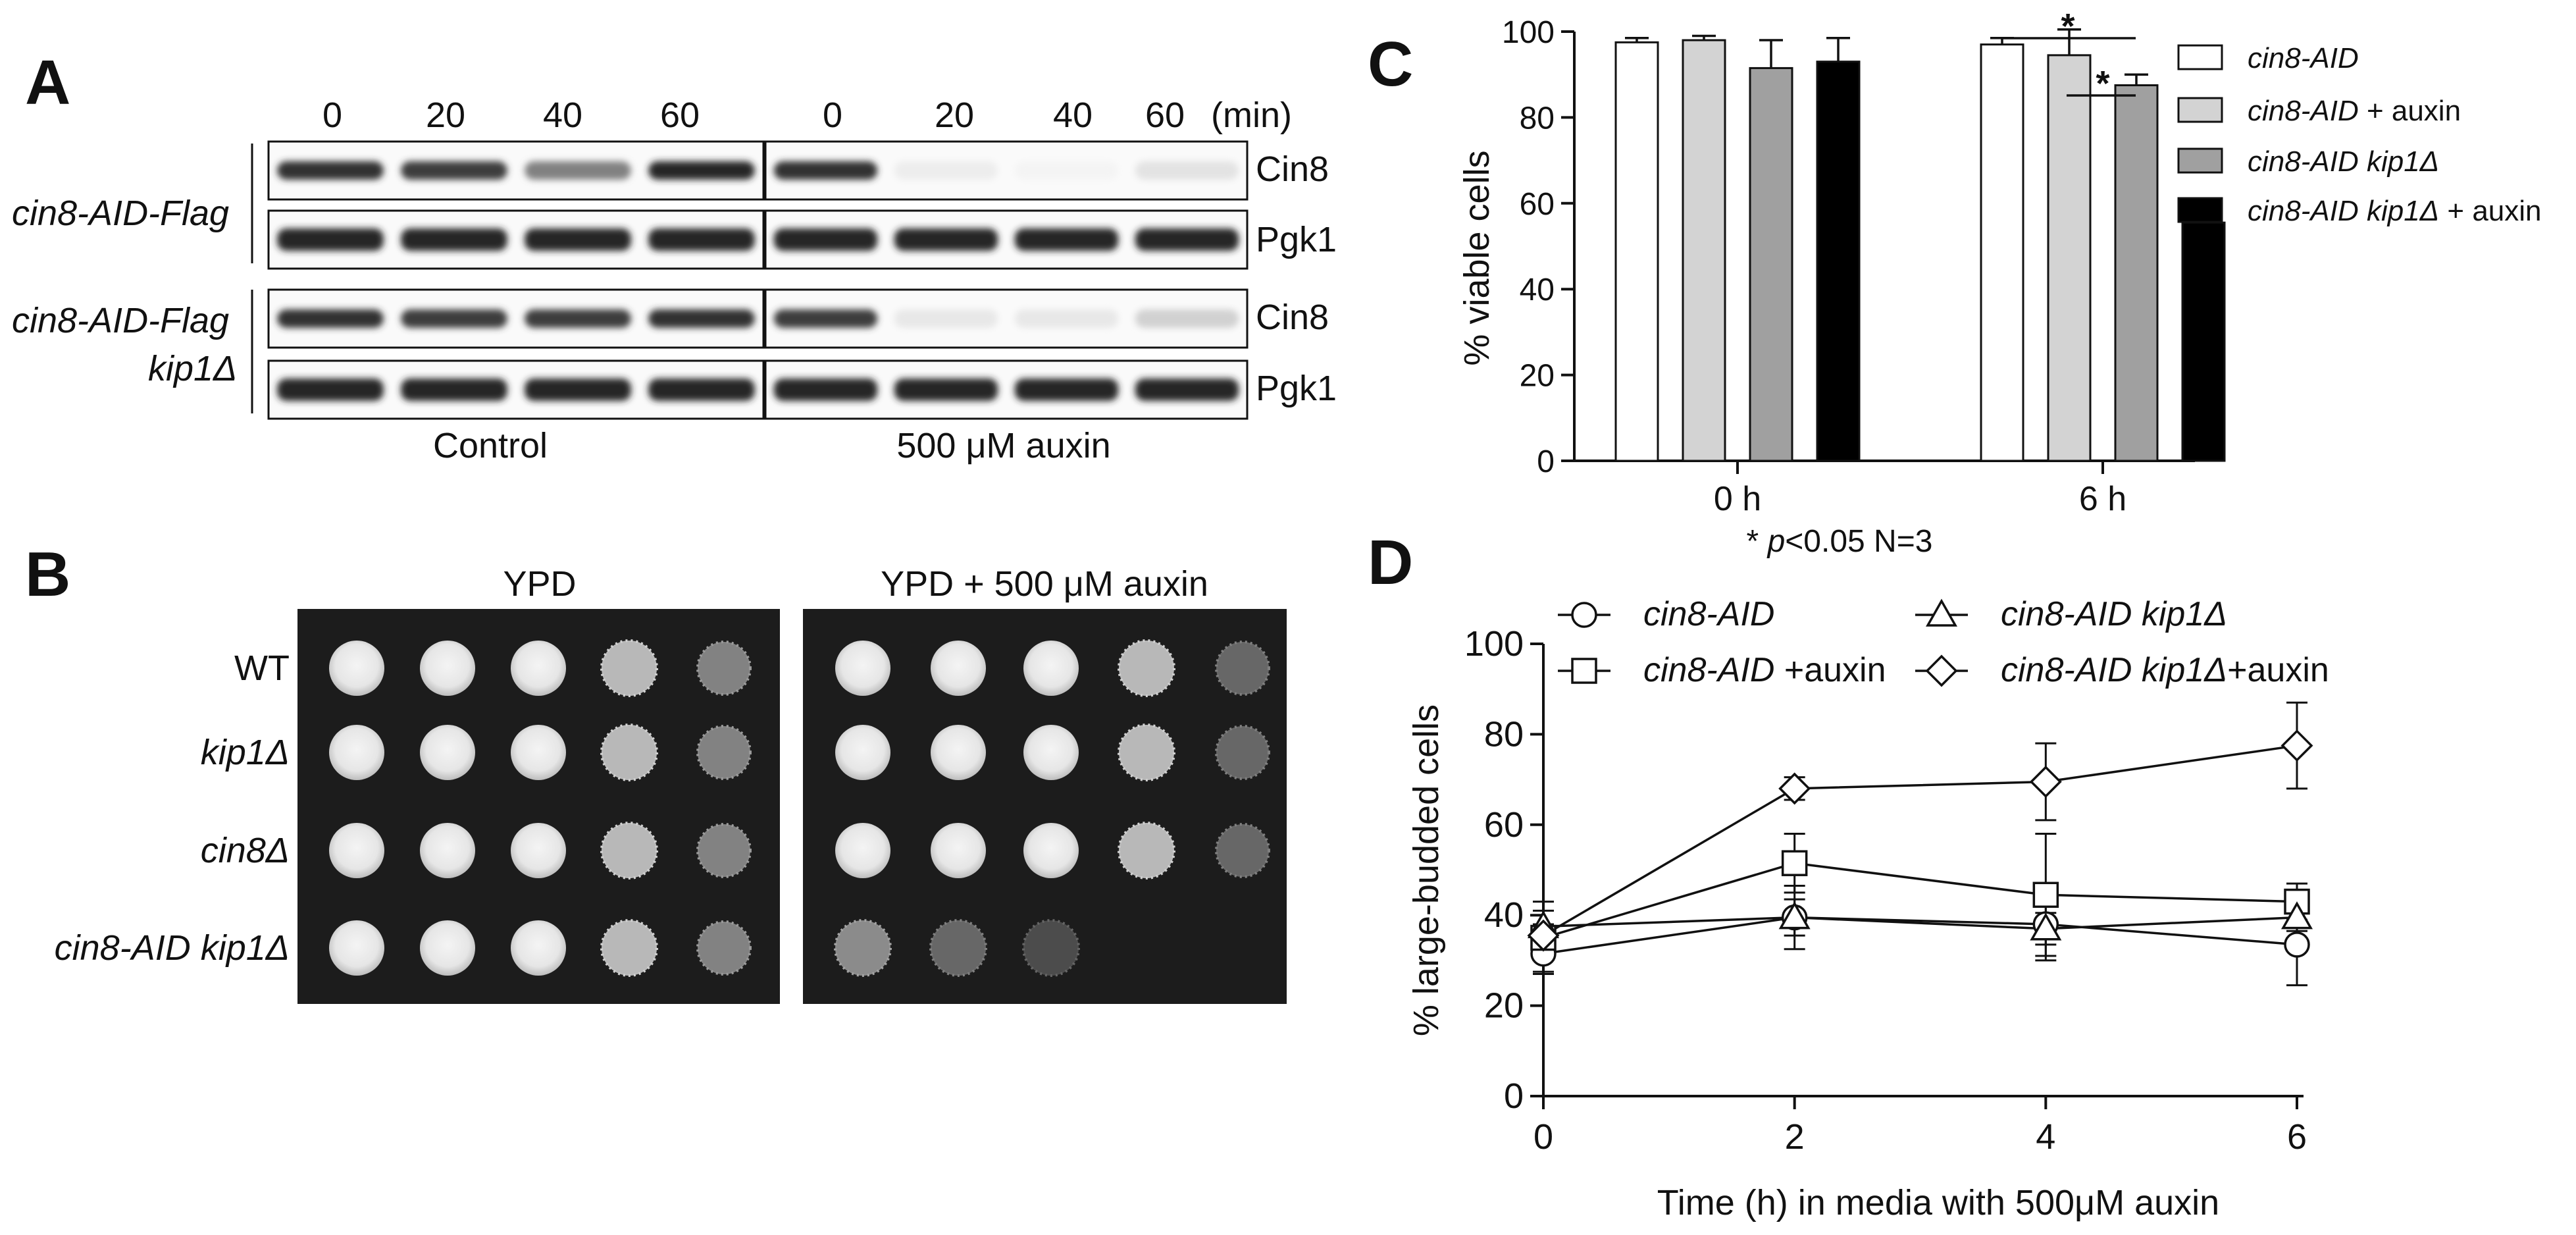  I want to click on legend-marker-square, so click(1584, 671).